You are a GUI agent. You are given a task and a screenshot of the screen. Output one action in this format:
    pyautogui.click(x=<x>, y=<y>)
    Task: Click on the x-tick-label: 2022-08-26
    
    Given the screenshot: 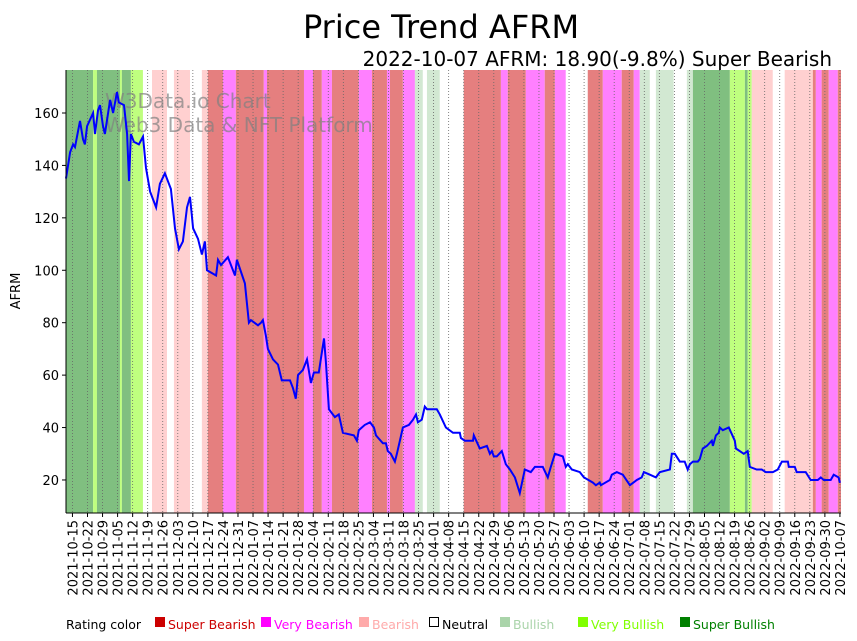 What is the action you would take?
    pyautogui.click(x=751, y=558)
    